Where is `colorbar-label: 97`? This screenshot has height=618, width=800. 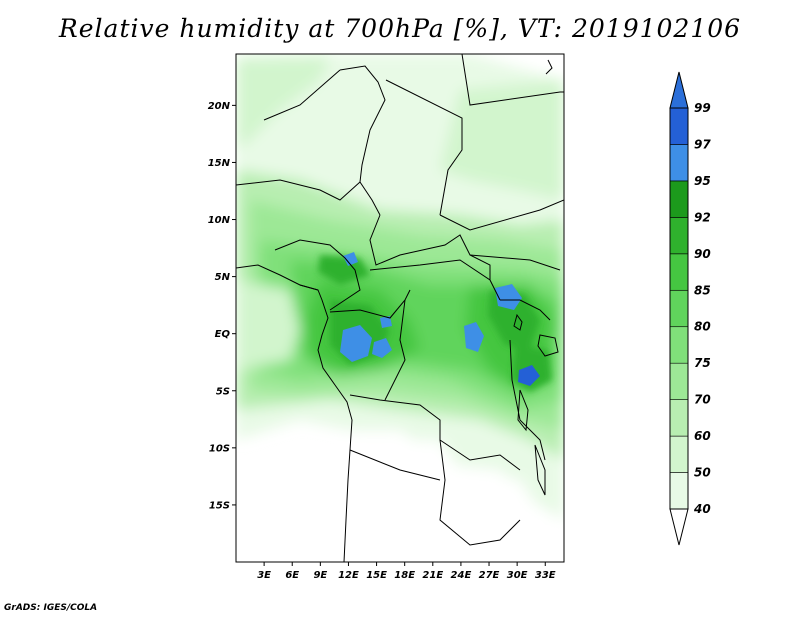
colorbar-label: 97 is located at coordinates (702, 144).